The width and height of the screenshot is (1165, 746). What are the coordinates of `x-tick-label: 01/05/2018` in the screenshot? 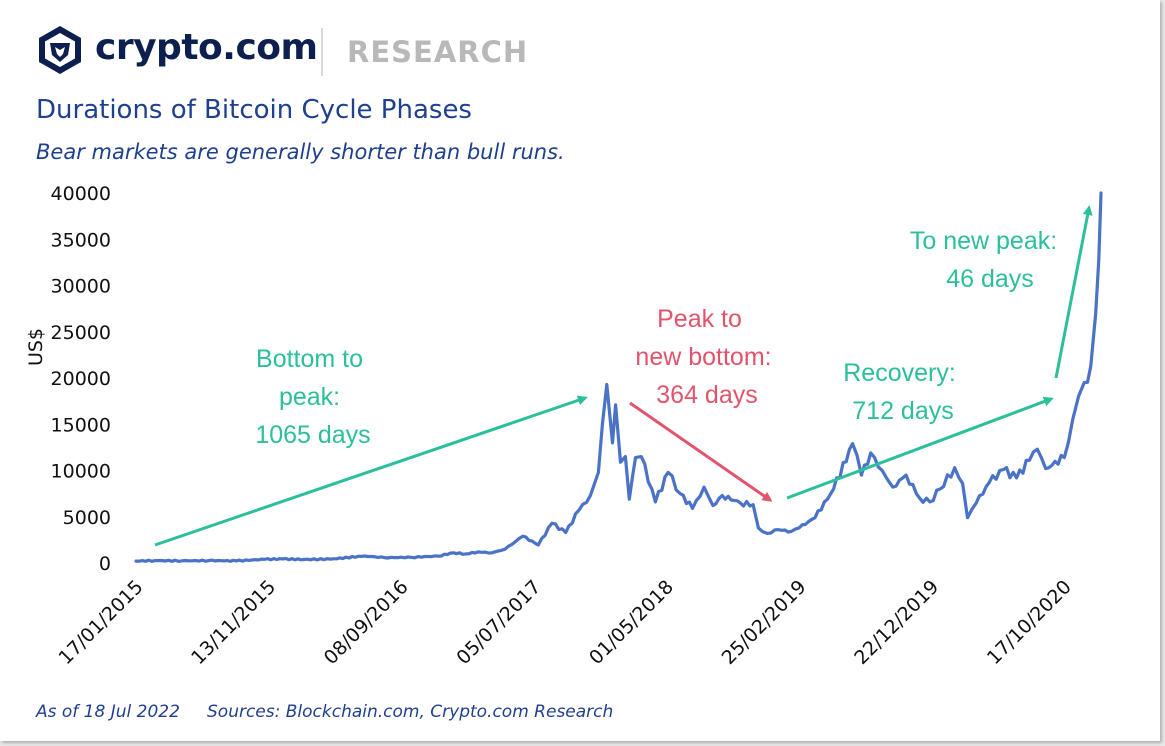 It's located at (631, 622).